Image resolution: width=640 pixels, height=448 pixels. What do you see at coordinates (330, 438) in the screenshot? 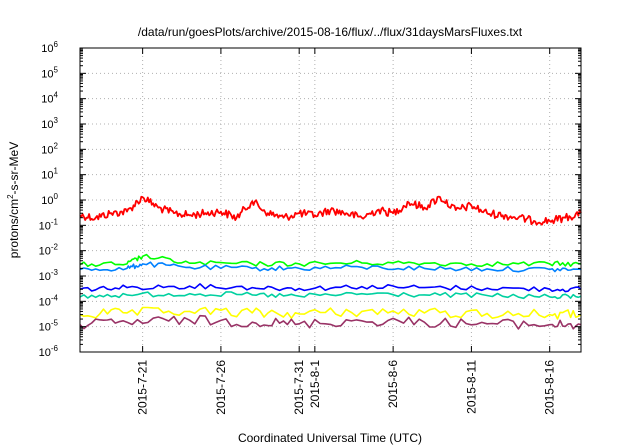
I see `x-axis-label: Coordinated Universal Time (UTC)` at bounding box center [330, 438].